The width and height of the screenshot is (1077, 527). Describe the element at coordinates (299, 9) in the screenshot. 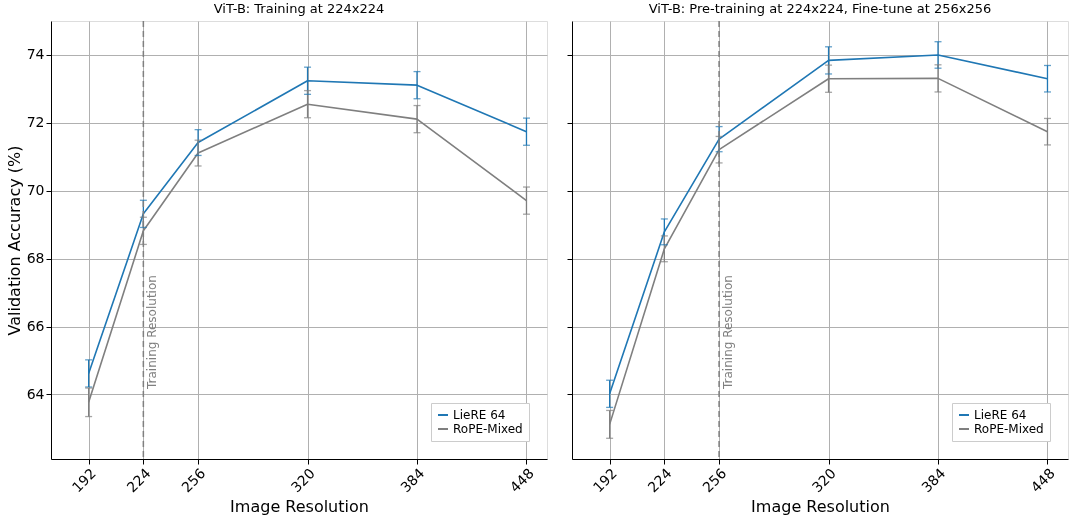

I see `chart-title: ViT-B: Training at 224x224` at that location.